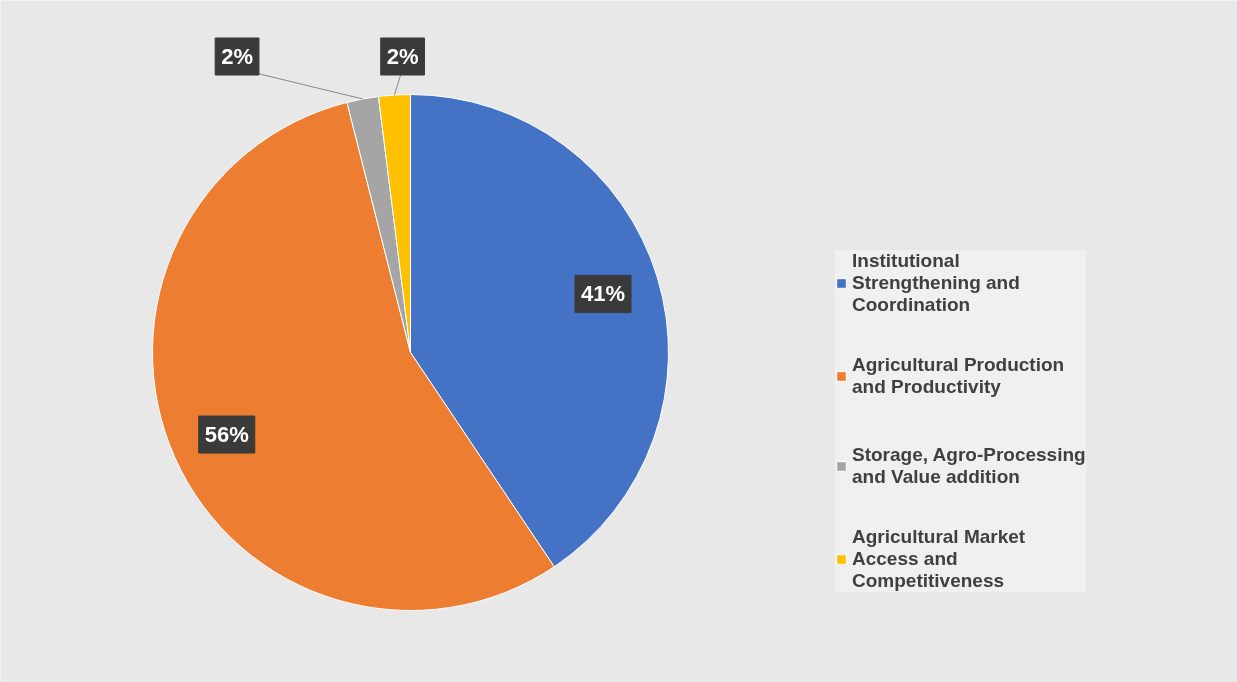 This screenshot has width=1237, height=682. Describe the element at coordinates (603, 294) in the screenshot. I see `data-label: 41%` at that location.